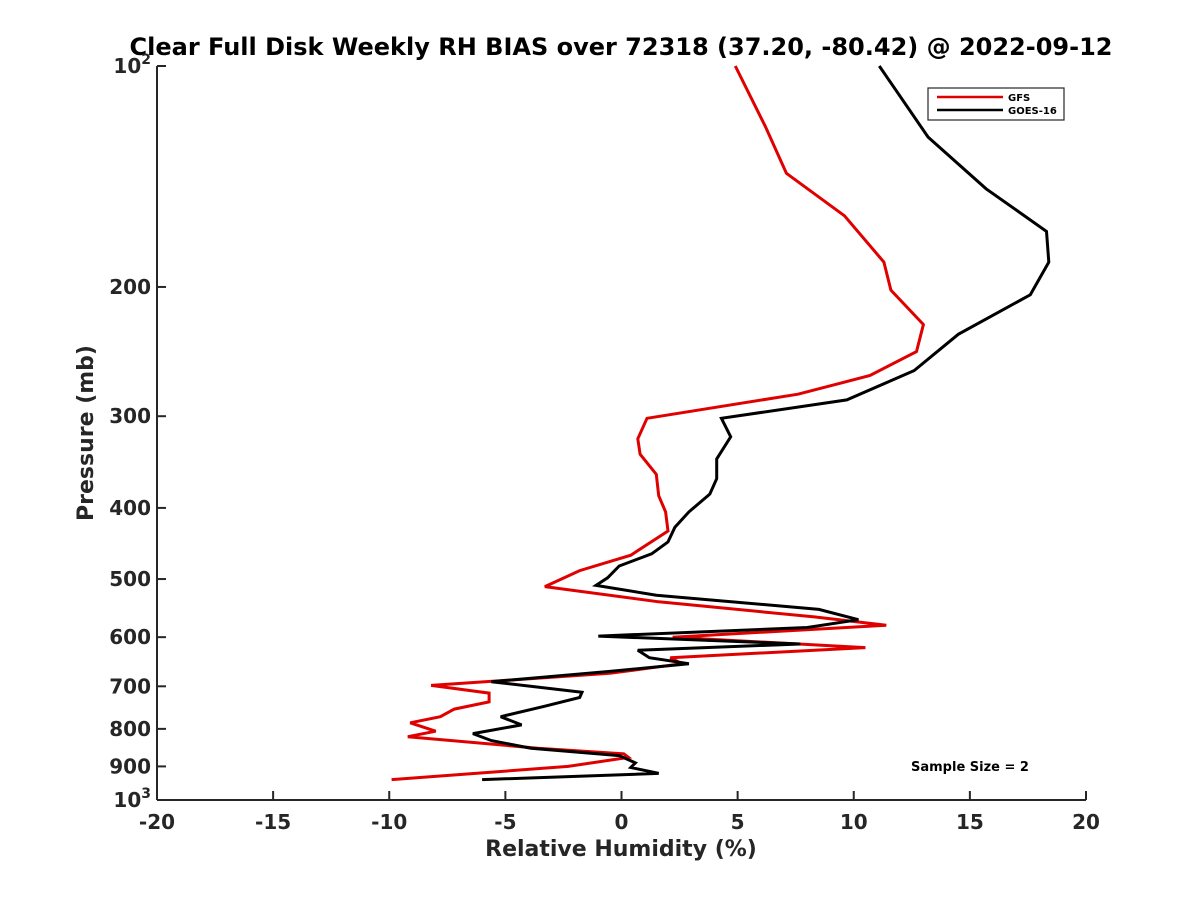 The image size is (1200, 905). I want to click on sample-size-annotation: Sample Size = 2, so click(970, 767).